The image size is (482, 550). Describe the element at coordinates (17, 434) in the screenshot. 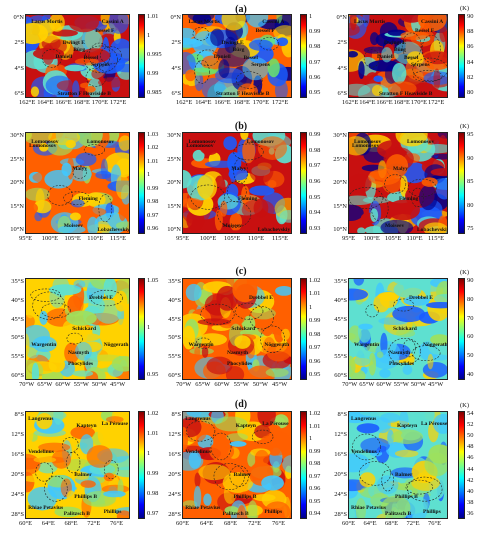

I see `lat-tick-label: 12°S` at that location.